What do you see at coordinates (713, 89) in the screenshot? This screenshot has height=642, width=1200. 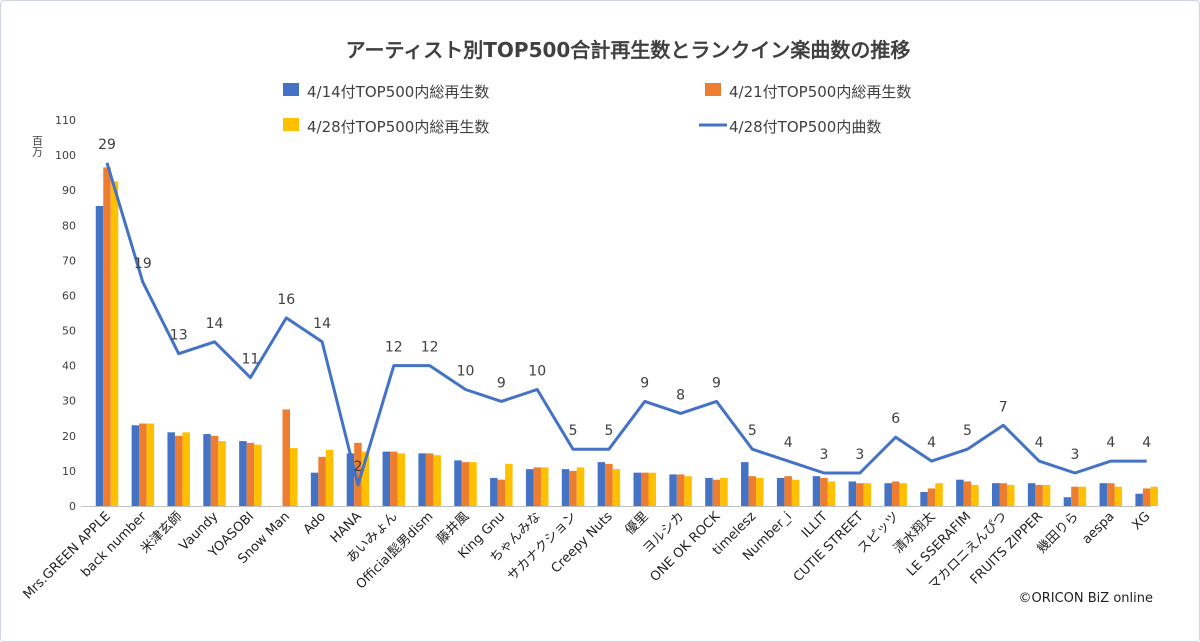 I see `legend-swatch` at bounding box center [713, 89].